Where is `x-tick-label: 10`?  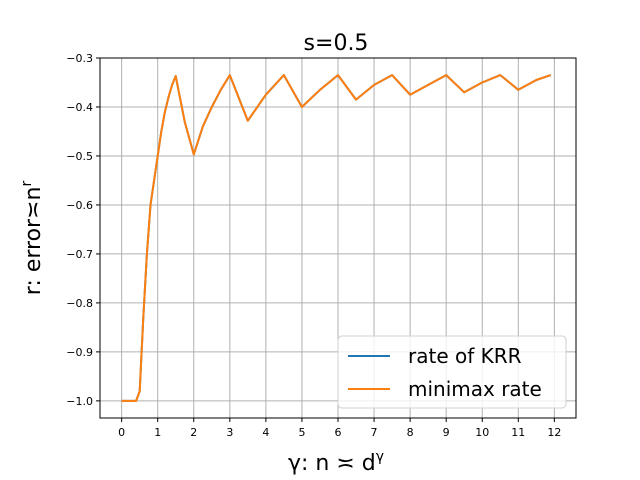
x-tick-label: 10 is located at coordinates (482, 432).